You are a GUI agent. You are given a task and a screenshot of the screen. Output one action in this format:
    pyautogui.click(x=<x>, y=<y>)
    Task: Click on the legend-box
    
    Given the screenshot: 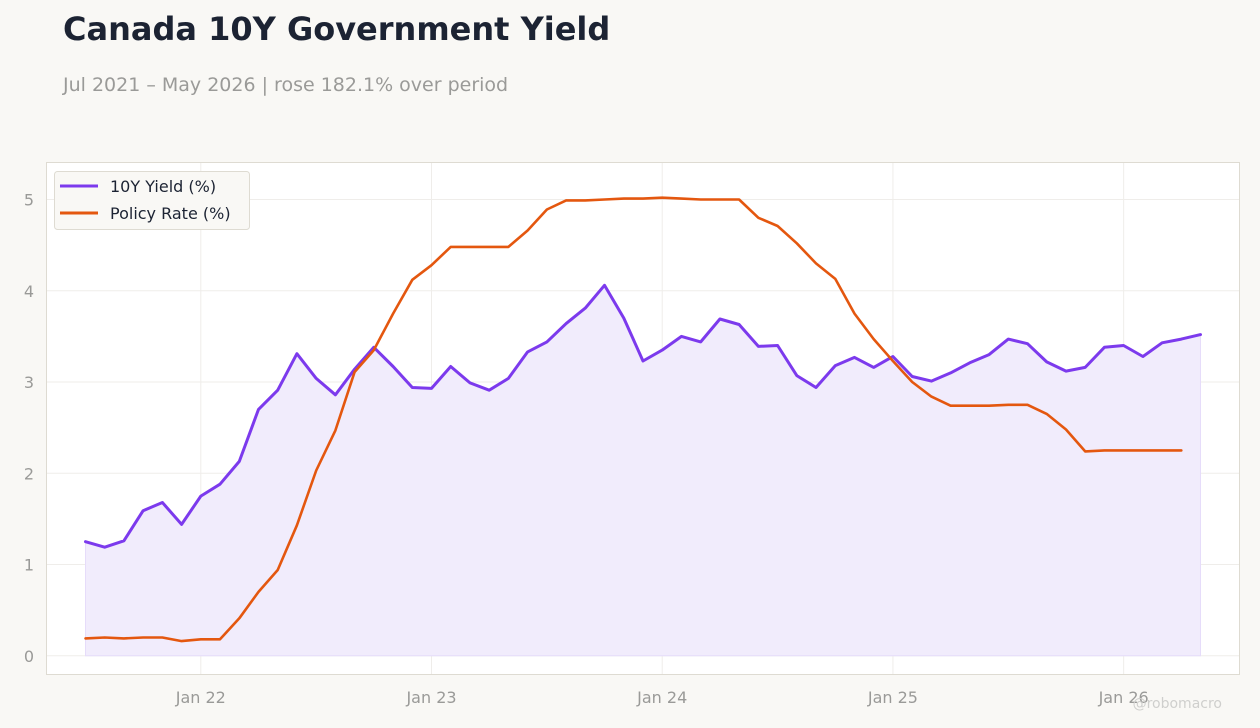 What is the action you would take?
    pyautogui.click(x=152, y=200)
    